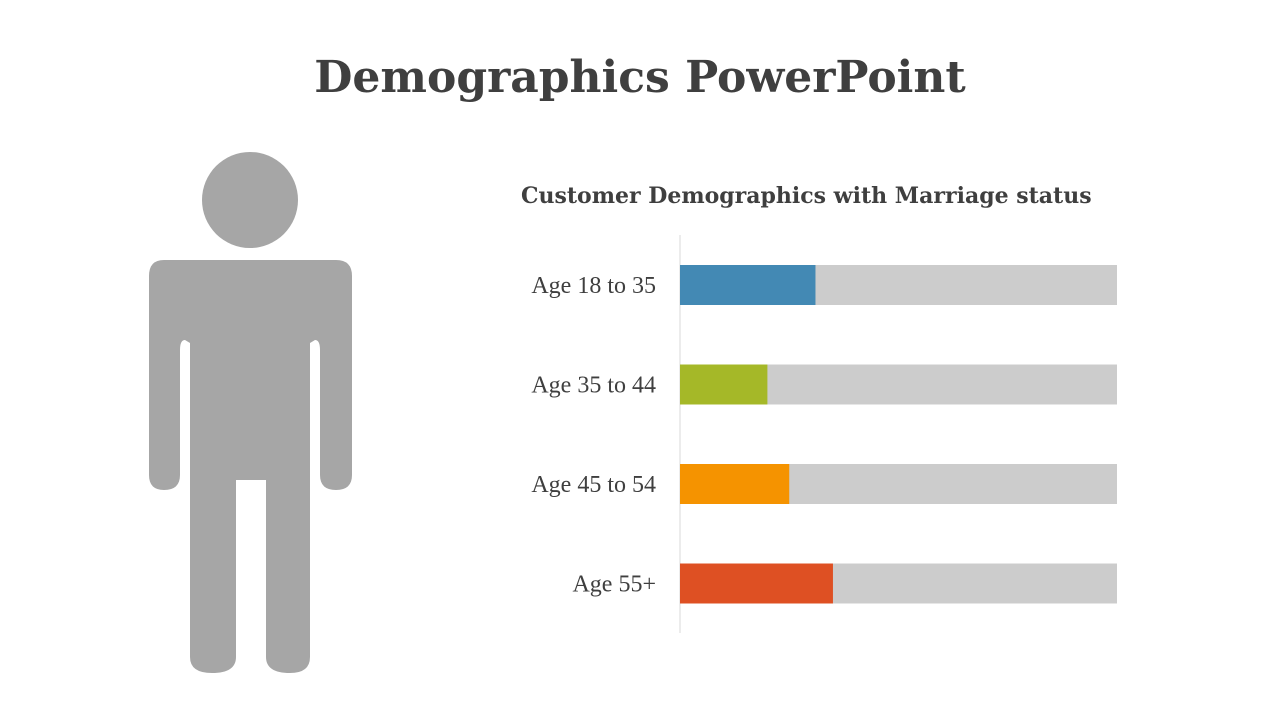 This screenshot has height=720, width=1280. What do you see at coordinates (640, 77) in the screenshot?
I see `slide-title: Demographics PowerPoint` at bounding box center [640, 77].